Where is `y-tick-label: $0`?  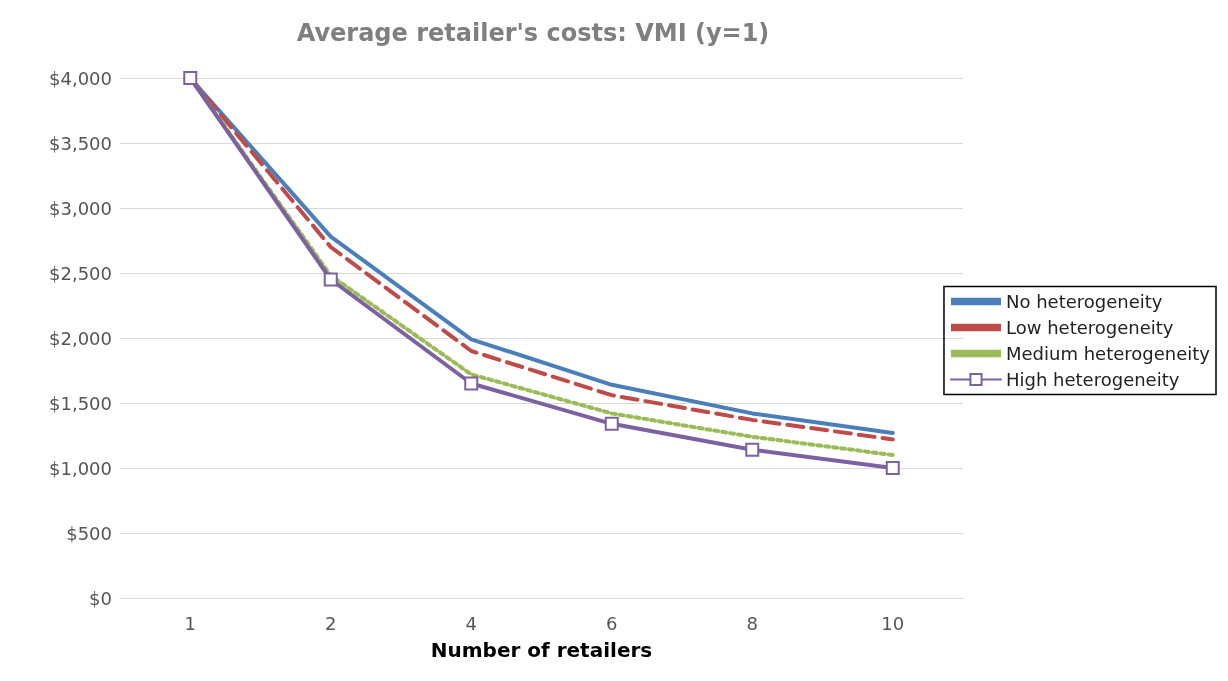 y-tick-label: $0 is located at coordinates (100, 598).